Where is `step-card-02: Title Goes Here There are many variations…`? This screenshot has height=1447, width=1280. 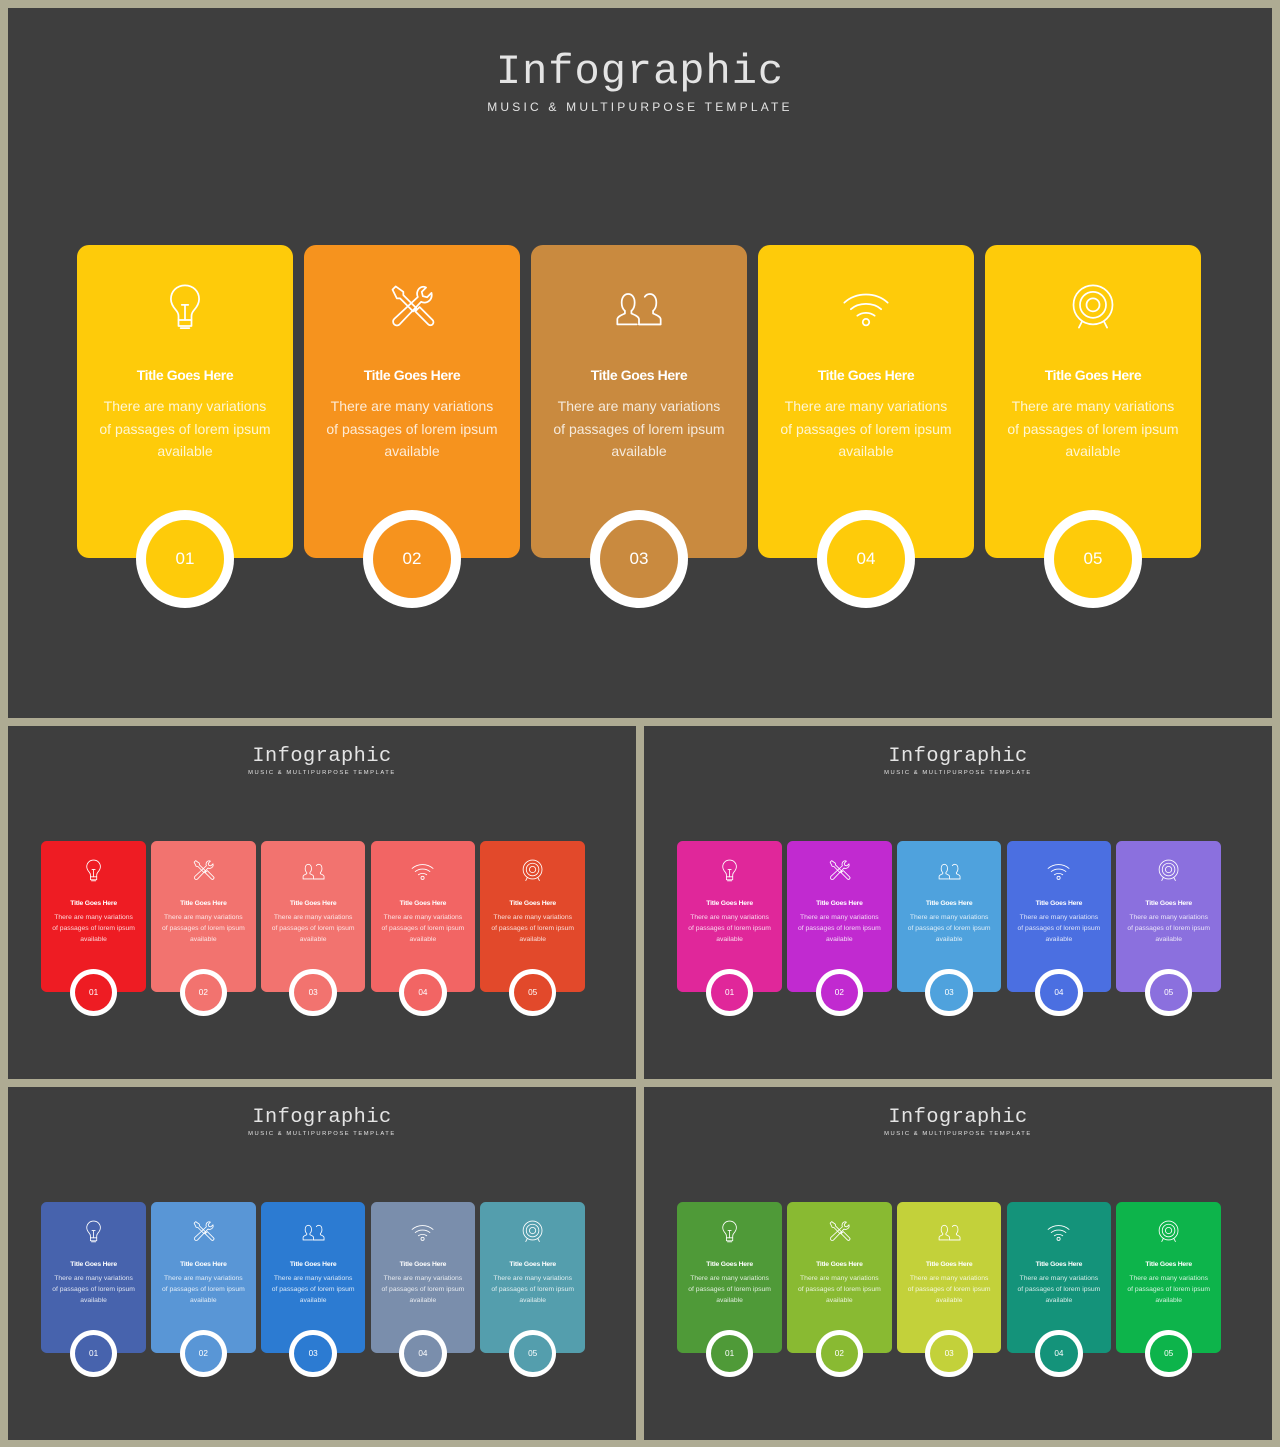
step-card-02: Title Goes Here There are many variations… is located at coordinates (203, 1289).